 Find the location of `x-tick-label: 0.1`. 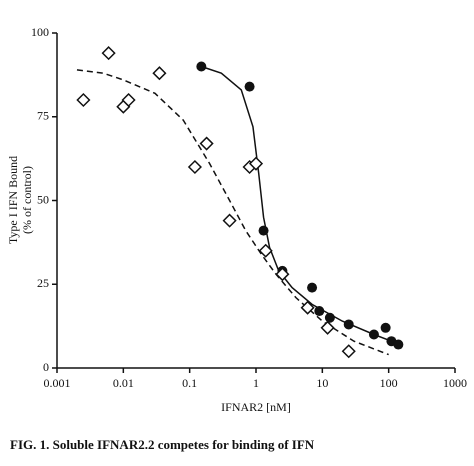

x-tick-label: 0.1 is located at coordinates (189, 383).